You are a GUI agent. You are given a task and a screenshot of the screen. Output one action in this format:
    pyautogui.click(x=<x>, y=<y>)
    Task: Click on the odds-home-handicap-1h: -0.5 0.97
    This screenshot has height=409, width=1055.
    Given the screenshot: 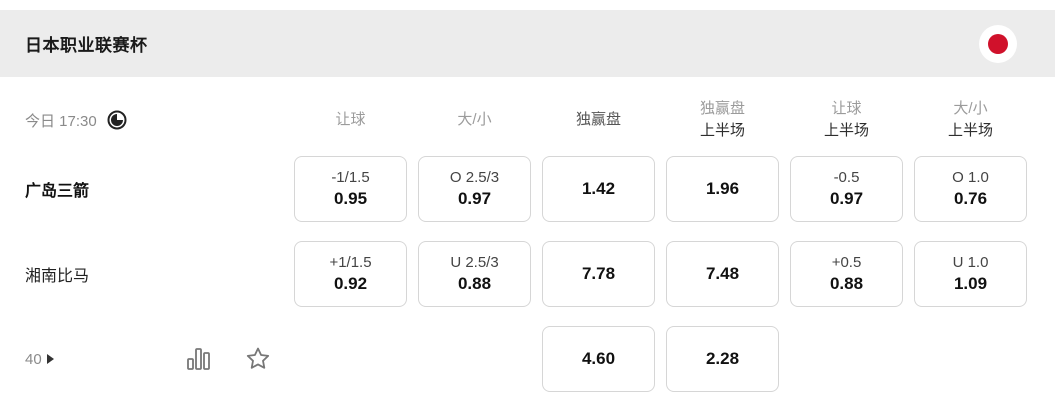 What is the action you would take?
    pyautogui.click(x=846, y=189)
    